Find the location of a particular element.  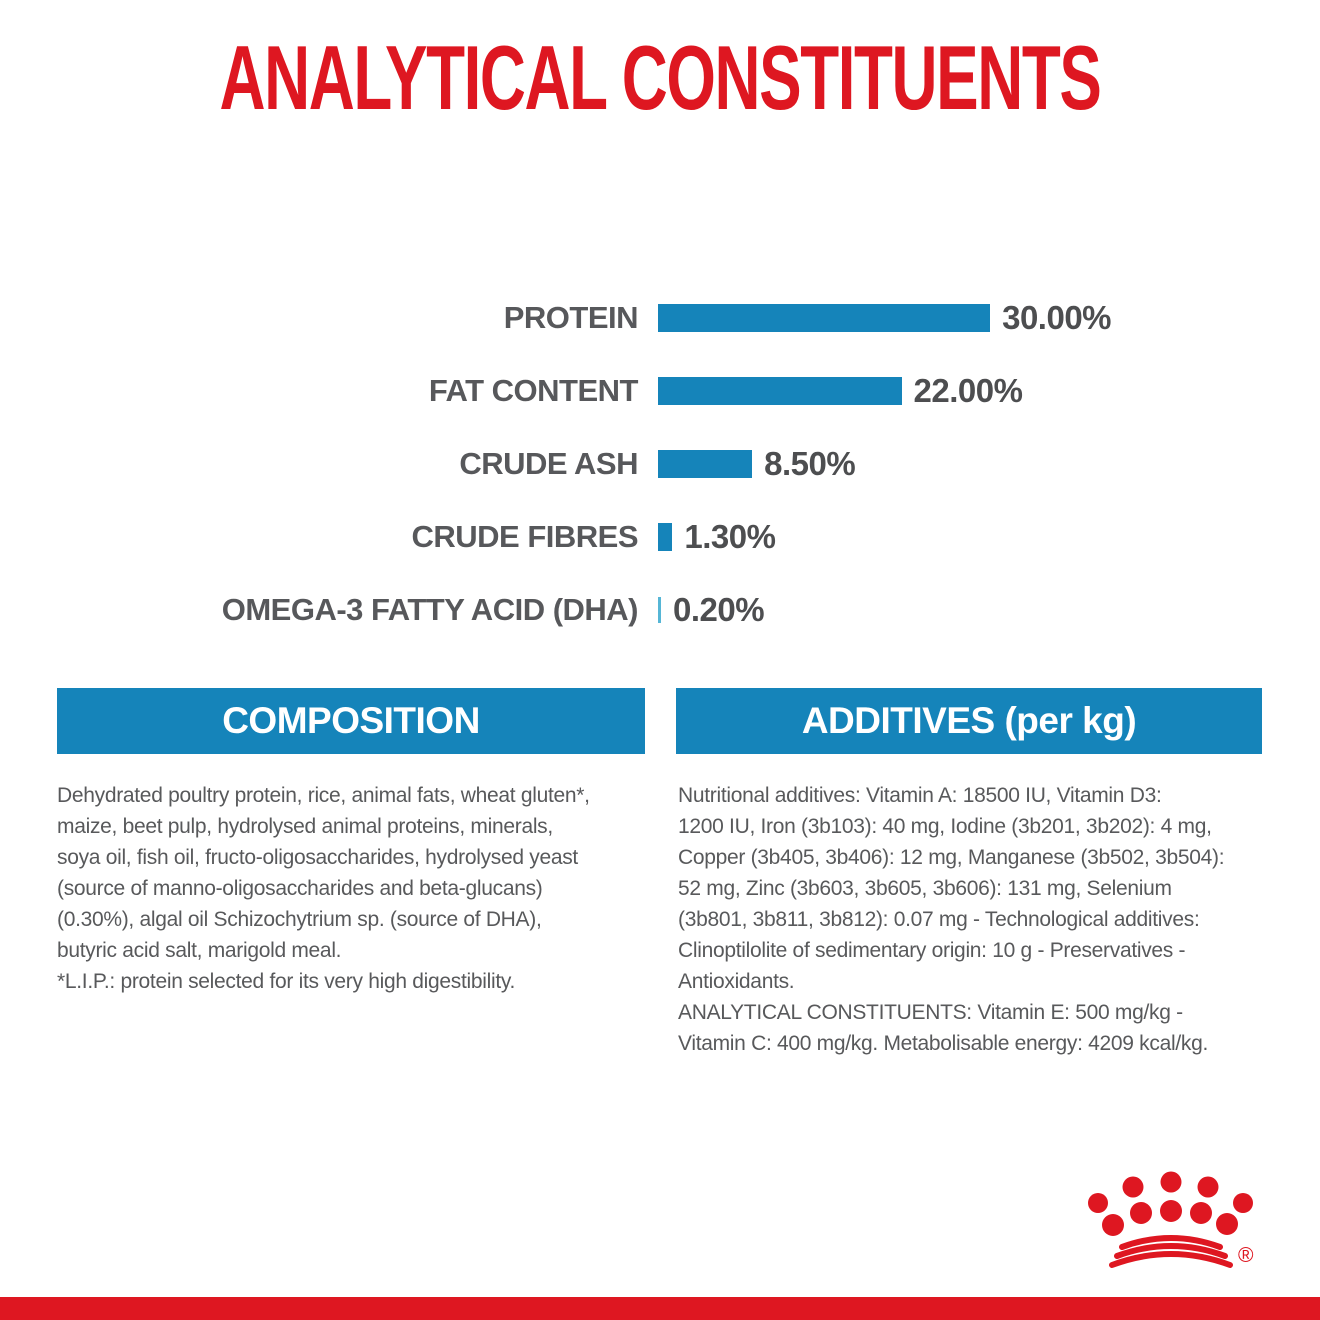

chart-row-crude-ash: CRUDE ASH 8.50% is located at coordinates (660, 463).